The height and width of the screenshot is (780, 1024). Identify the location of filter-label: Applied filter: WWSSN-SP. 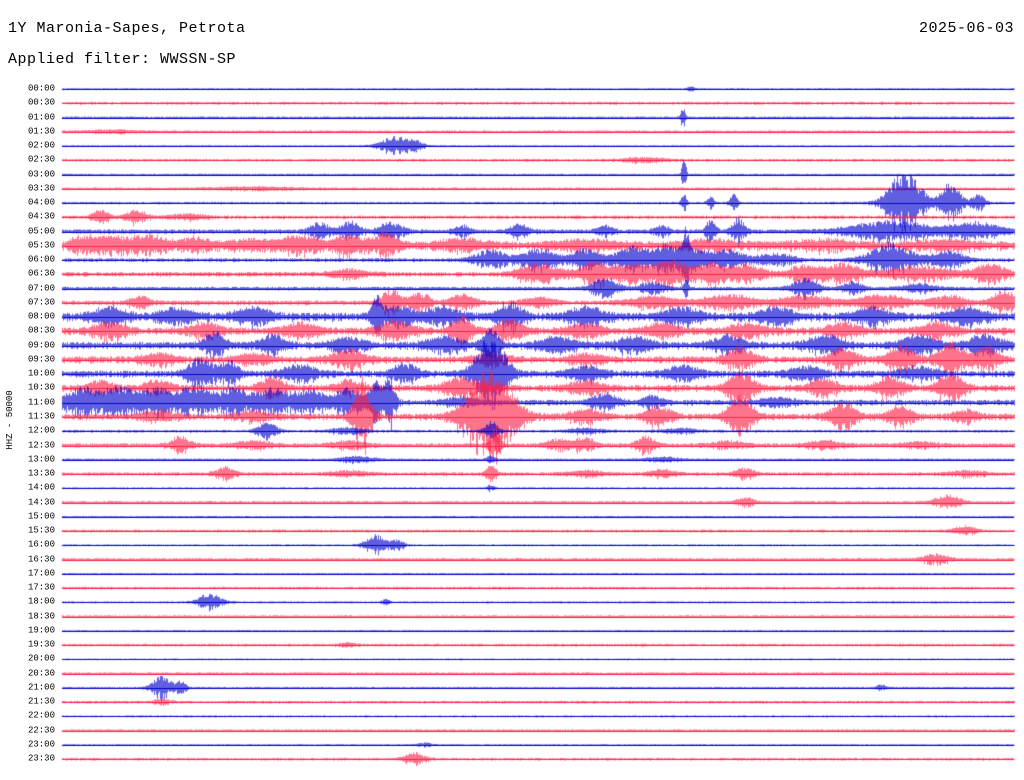
(122, 59).